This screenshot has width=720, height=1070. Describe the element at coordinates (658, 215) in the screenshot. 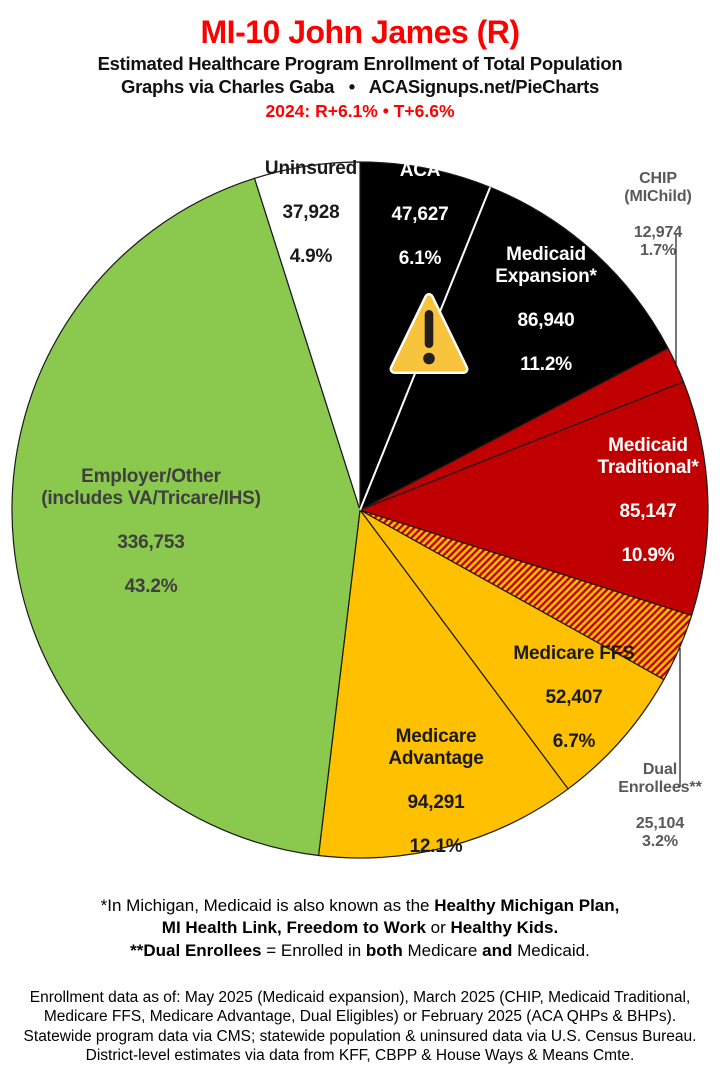

I see `slice-label-chip: CHIP (MIChild) 12,974 1.7%` at that location.